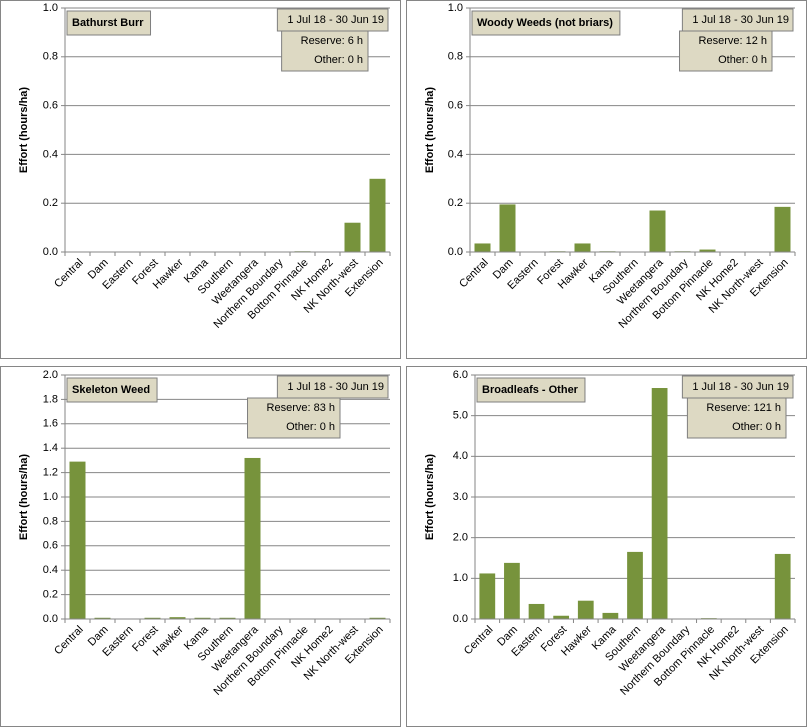 Image resolution: width=807 pixels, height=727 pixels. I want to click on y-tick-label: 1.8, so click(50, 399).